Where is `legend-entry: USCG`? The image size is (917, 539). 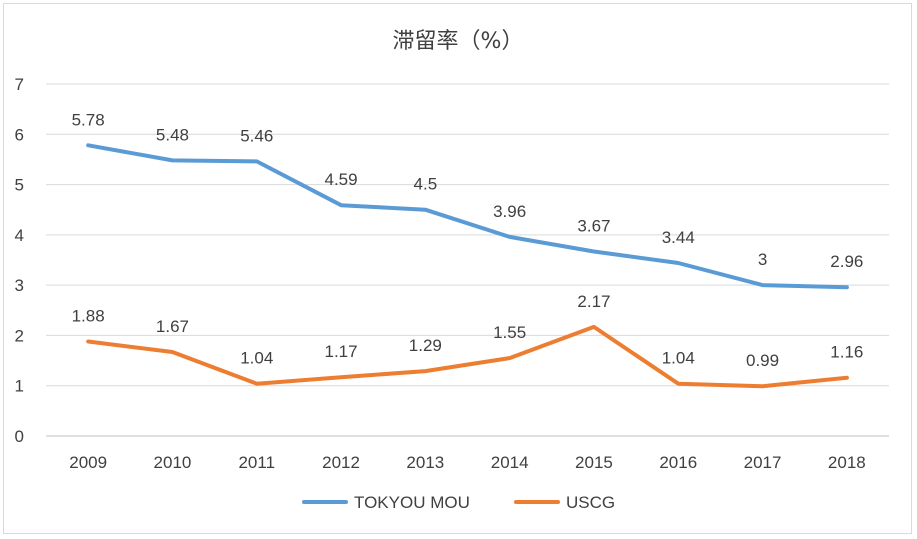 legend-entry: USCG is located at coordinates (590, 502).